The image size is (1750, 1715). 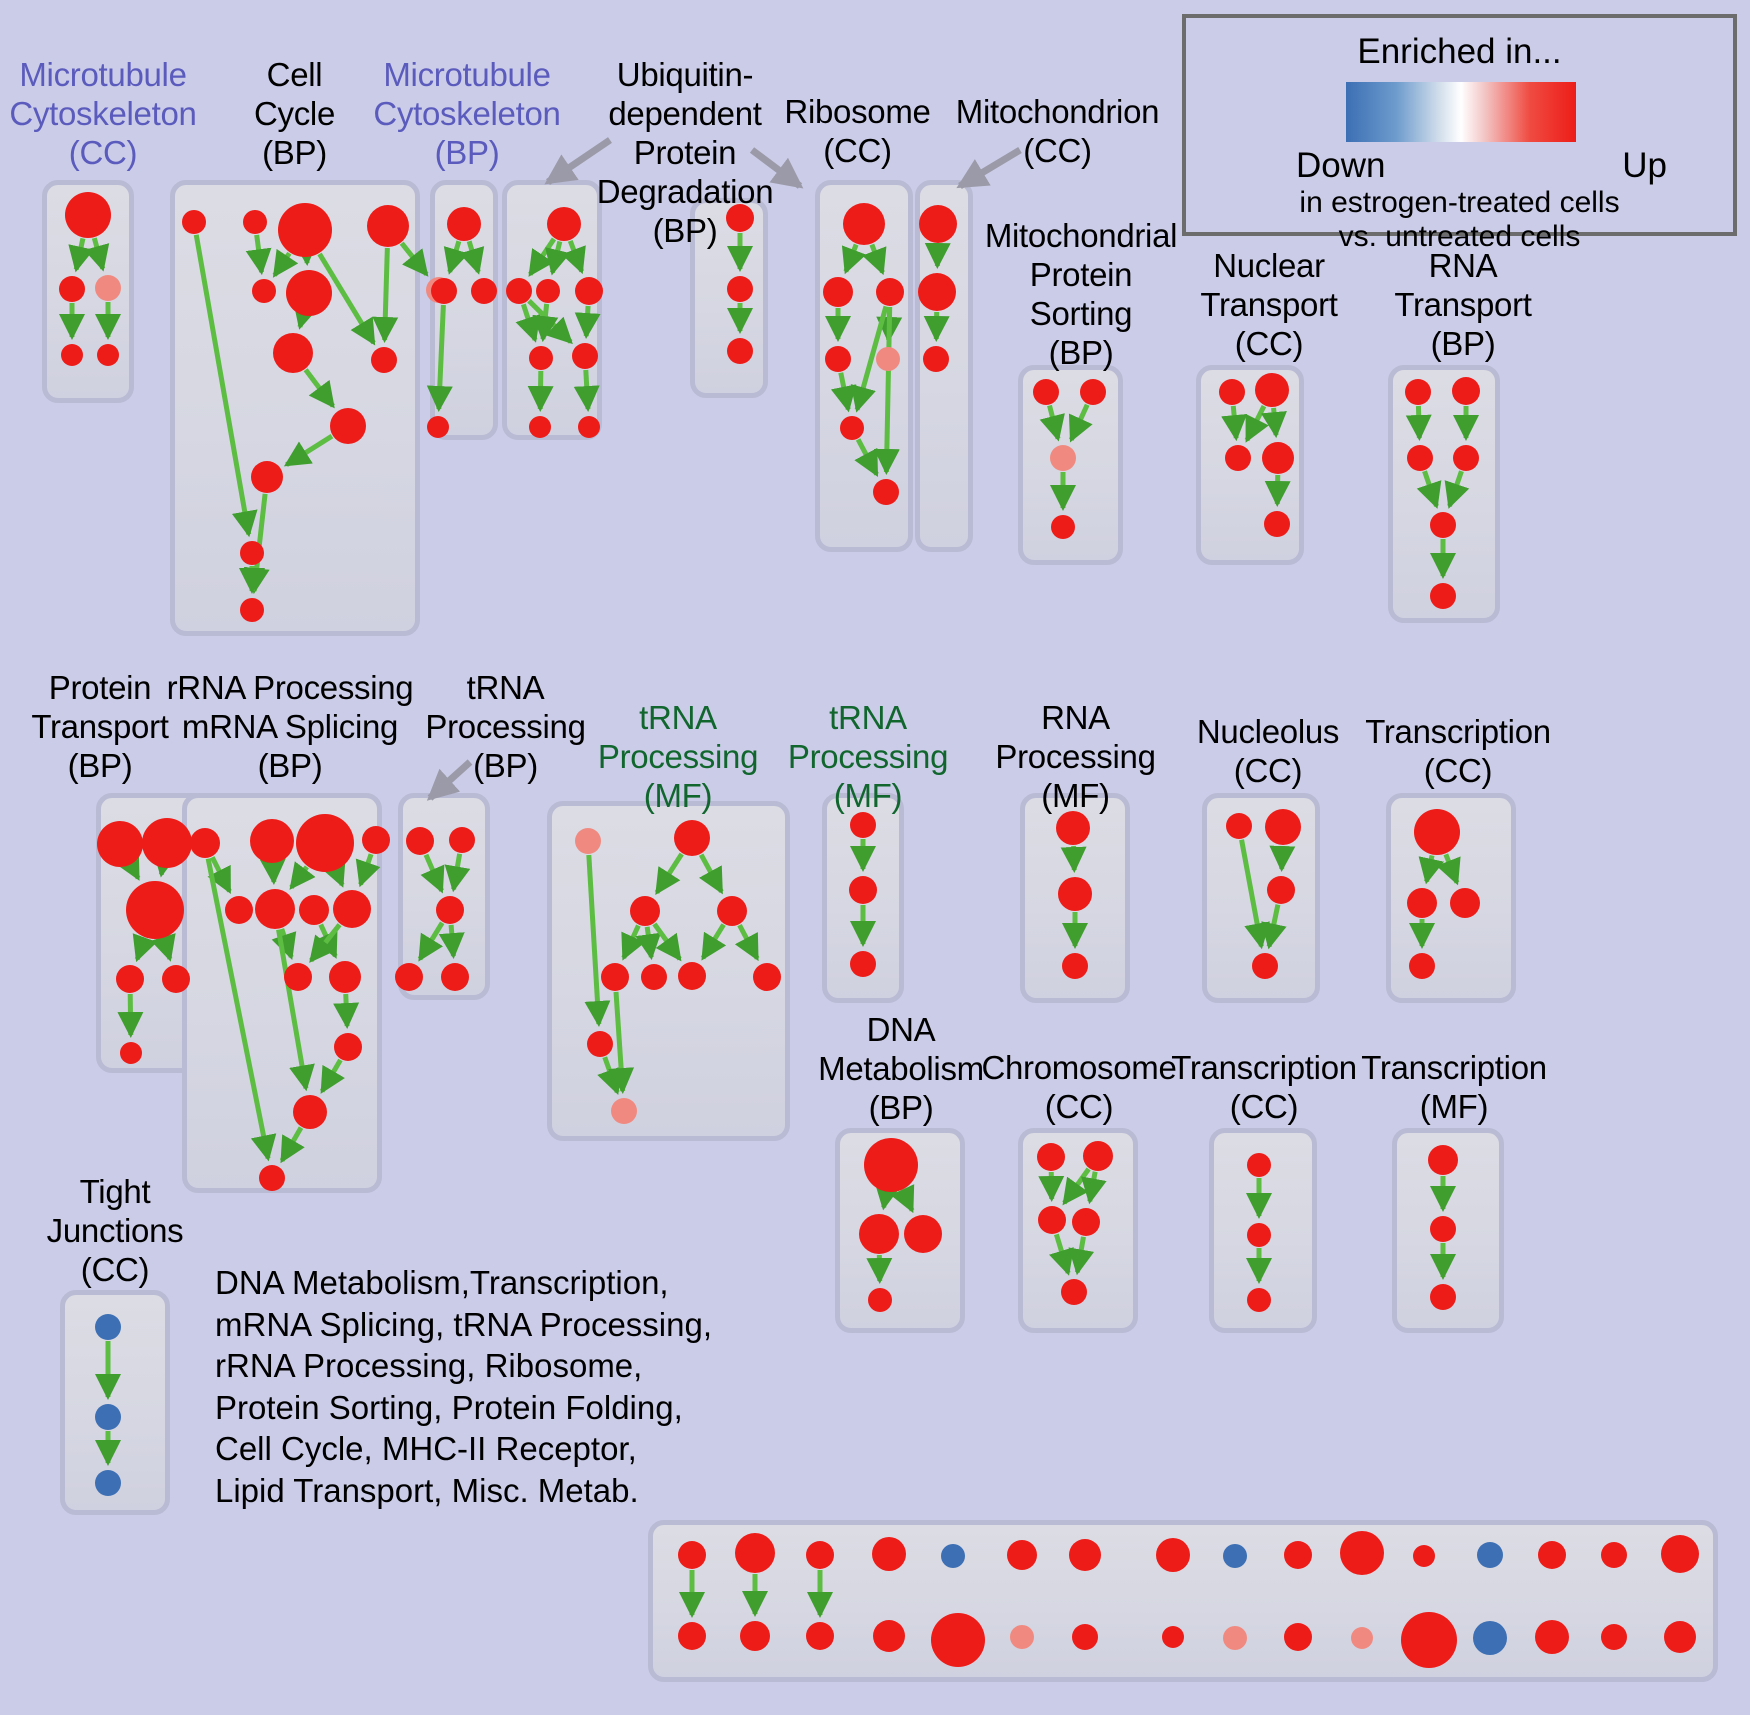 I want to click on module-panel-misc-bottom-row, so click(x=1183, y=1601).